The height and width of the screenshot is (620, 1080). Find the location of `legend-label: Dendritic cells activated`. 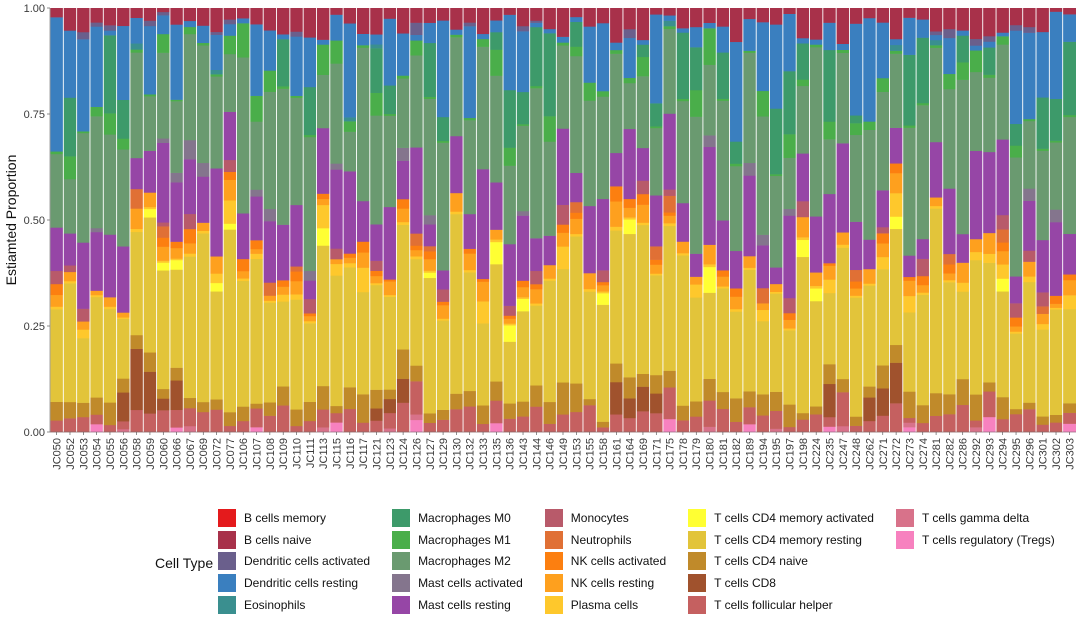

legend-label: Dendritic cells activated is located at coordinates (307, 561).